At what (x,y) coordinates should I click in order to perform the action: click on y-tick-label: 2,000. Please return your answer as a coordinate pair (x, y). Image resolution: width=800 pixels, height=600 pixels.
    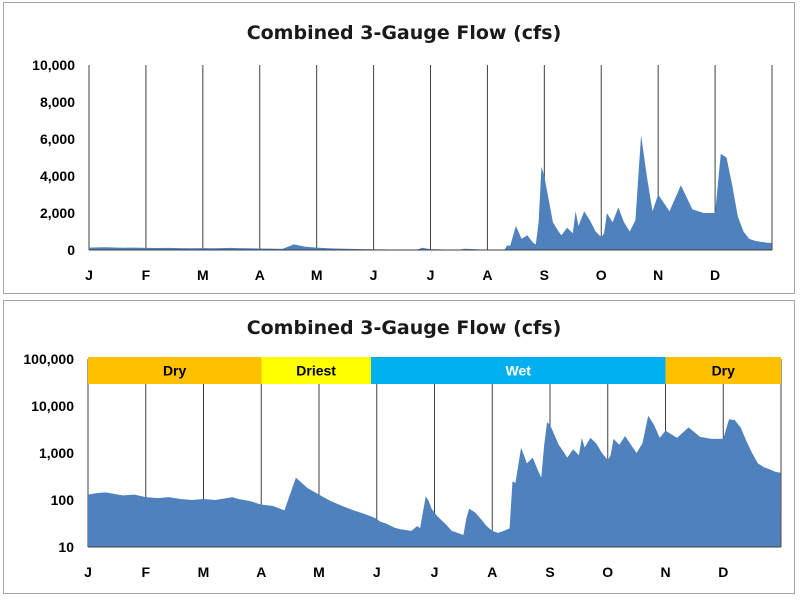
    Looking at the image, I should click on (57, 213).